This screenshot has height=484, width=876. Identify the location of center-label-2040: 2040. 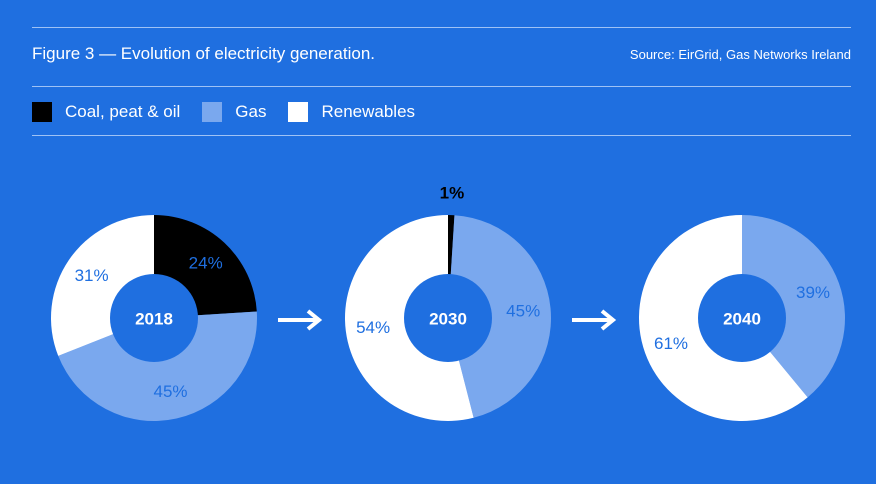
(742, 319).